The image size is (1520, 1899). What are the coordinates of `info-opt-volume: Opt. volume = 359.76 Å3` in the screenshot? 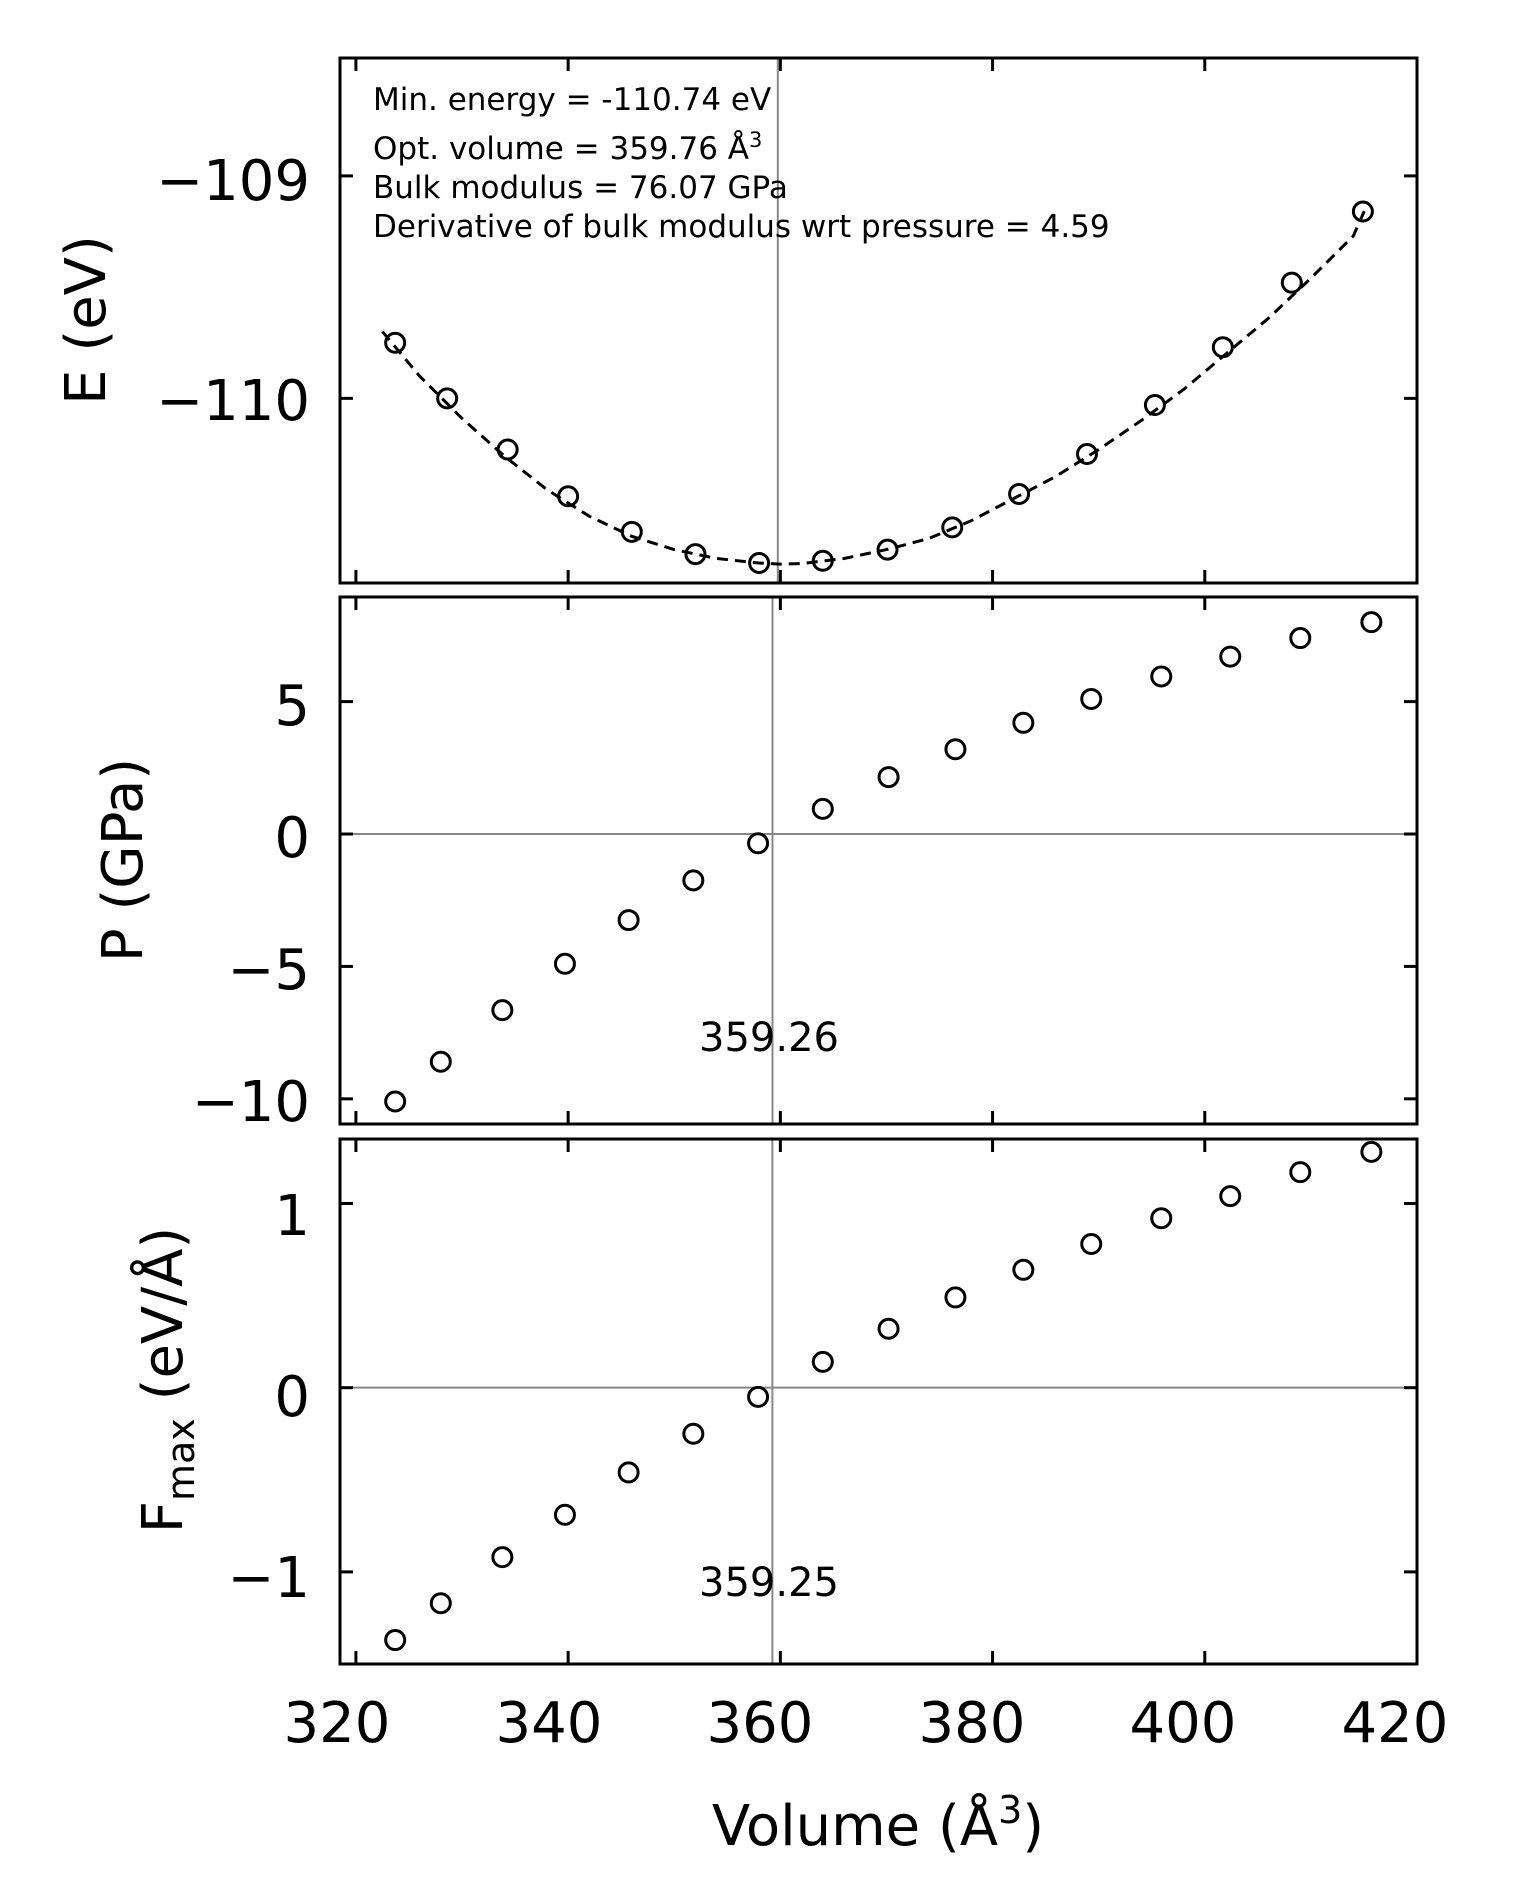 It's located at (567, 147).